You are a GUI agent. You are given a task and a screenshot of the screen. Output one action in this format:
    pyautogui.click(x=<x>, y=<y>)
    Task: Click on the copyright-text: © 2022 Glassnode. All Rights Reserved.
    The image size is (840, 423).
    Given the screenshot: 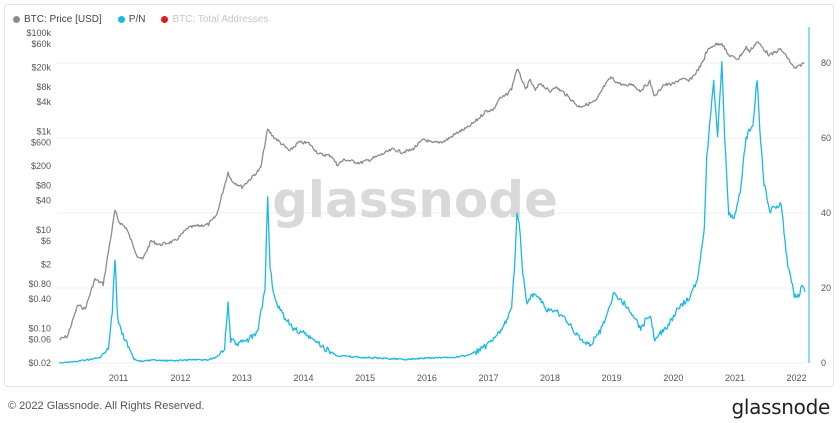 What is the action you would take?
    pyautogui.click(x=106, y=406)
    